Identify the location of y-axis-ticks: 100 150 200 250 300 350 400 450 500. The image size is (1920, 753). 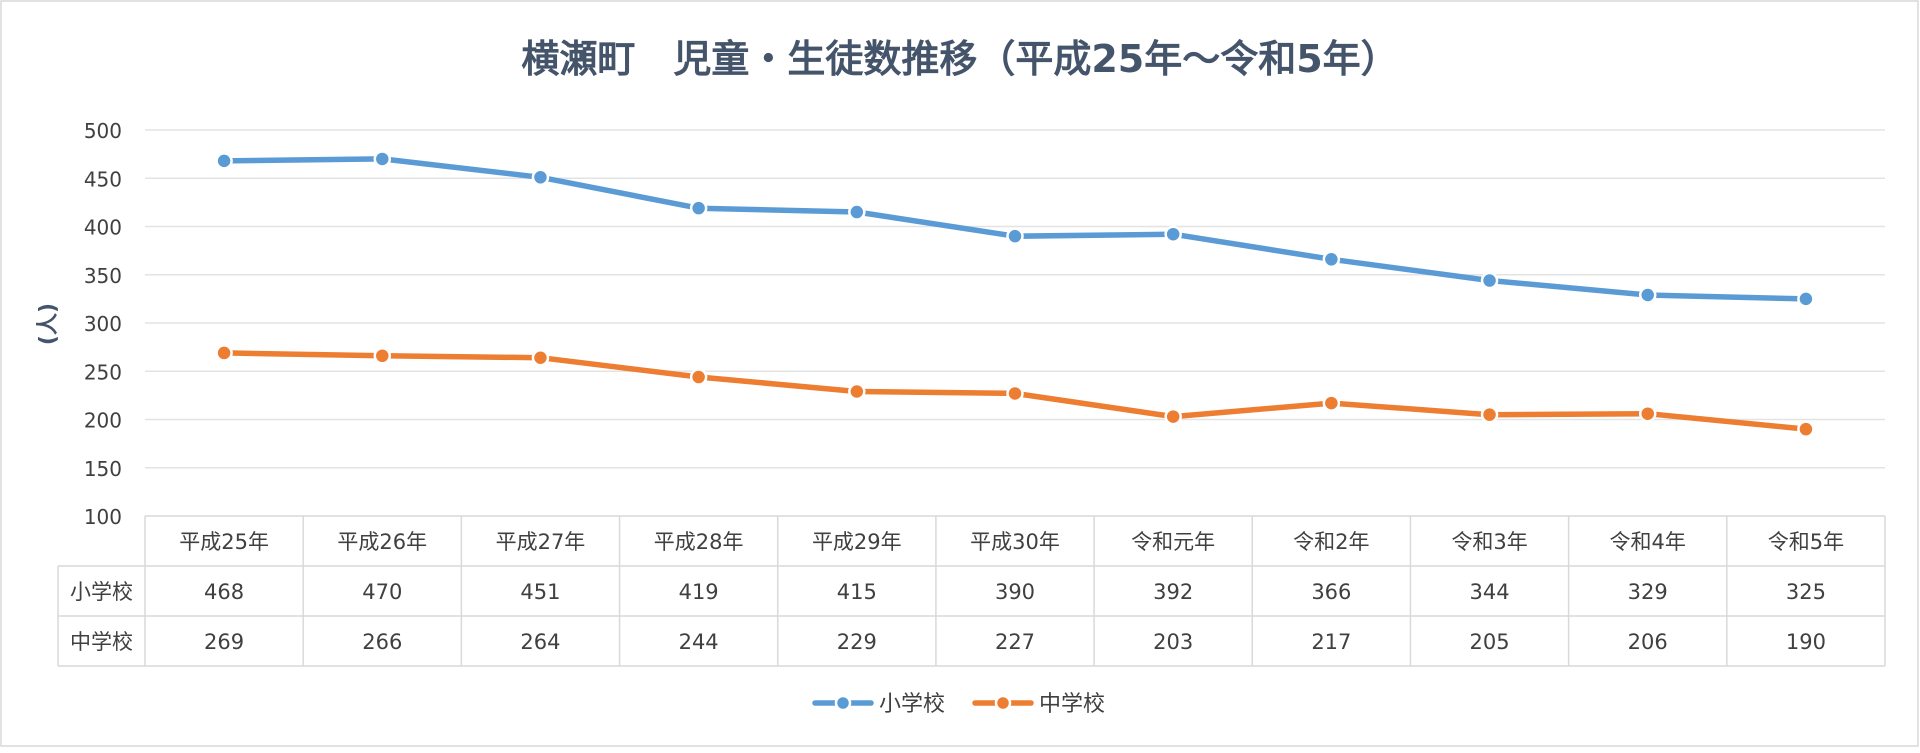
(103, 324).